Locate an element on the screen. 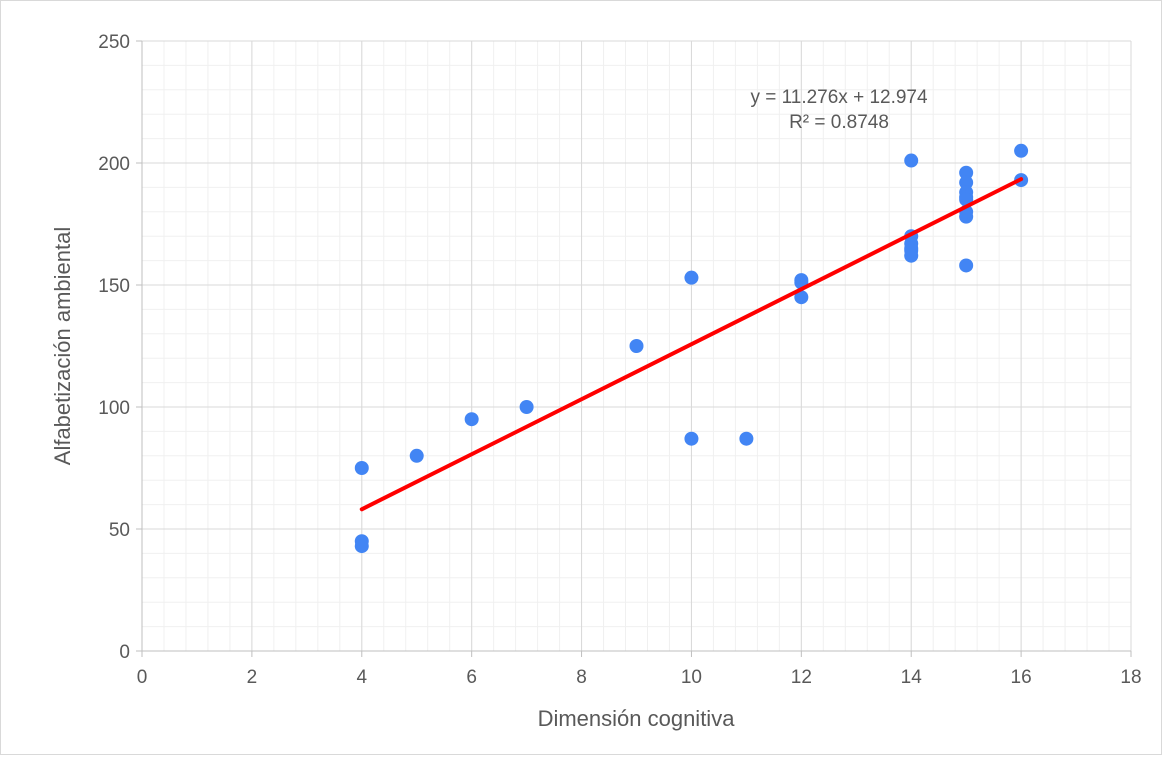 This screenshot has height=760, width=1162. x-tick-label: 14 is located at coordinates (912, 677).